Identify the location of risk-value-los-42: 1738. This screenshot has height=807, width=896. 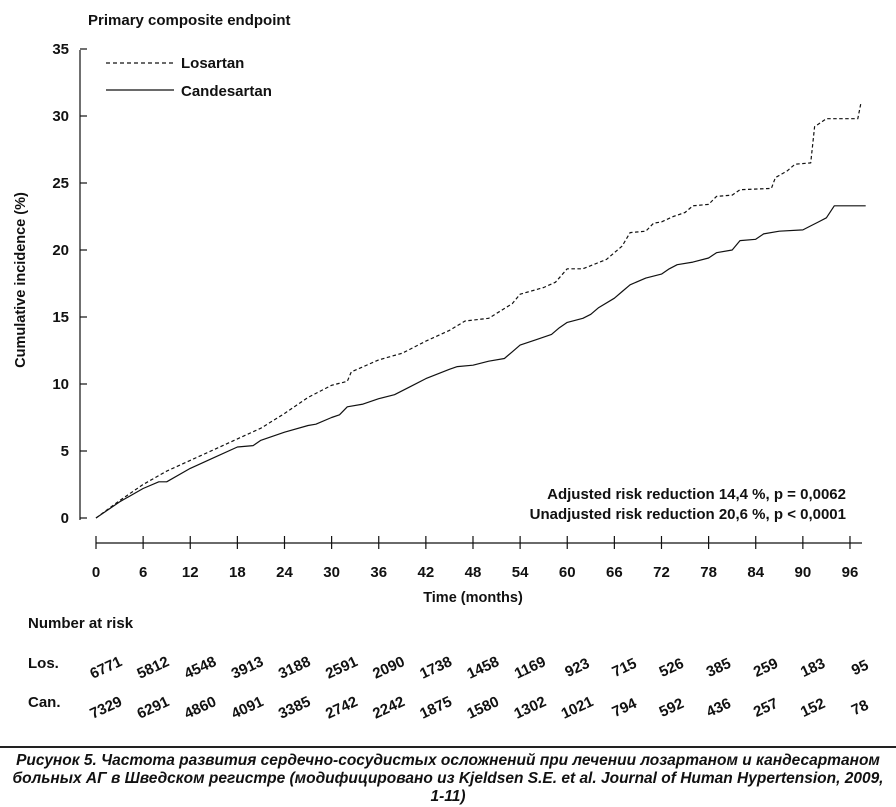
(435, 668).